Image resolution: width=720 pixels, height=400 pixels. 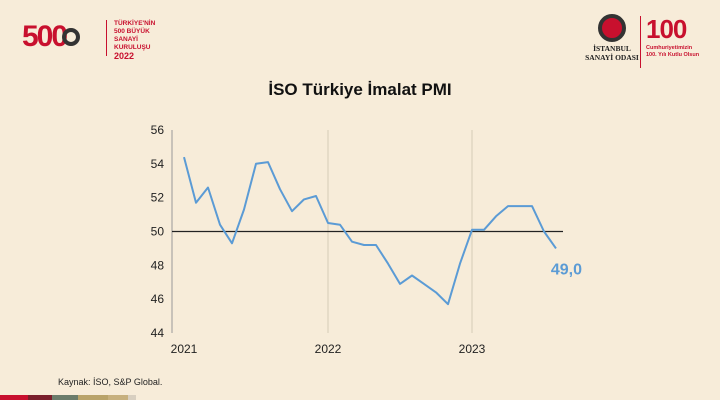 I want to click on centennial-logo-text: 100, so click(x=666, y=29).